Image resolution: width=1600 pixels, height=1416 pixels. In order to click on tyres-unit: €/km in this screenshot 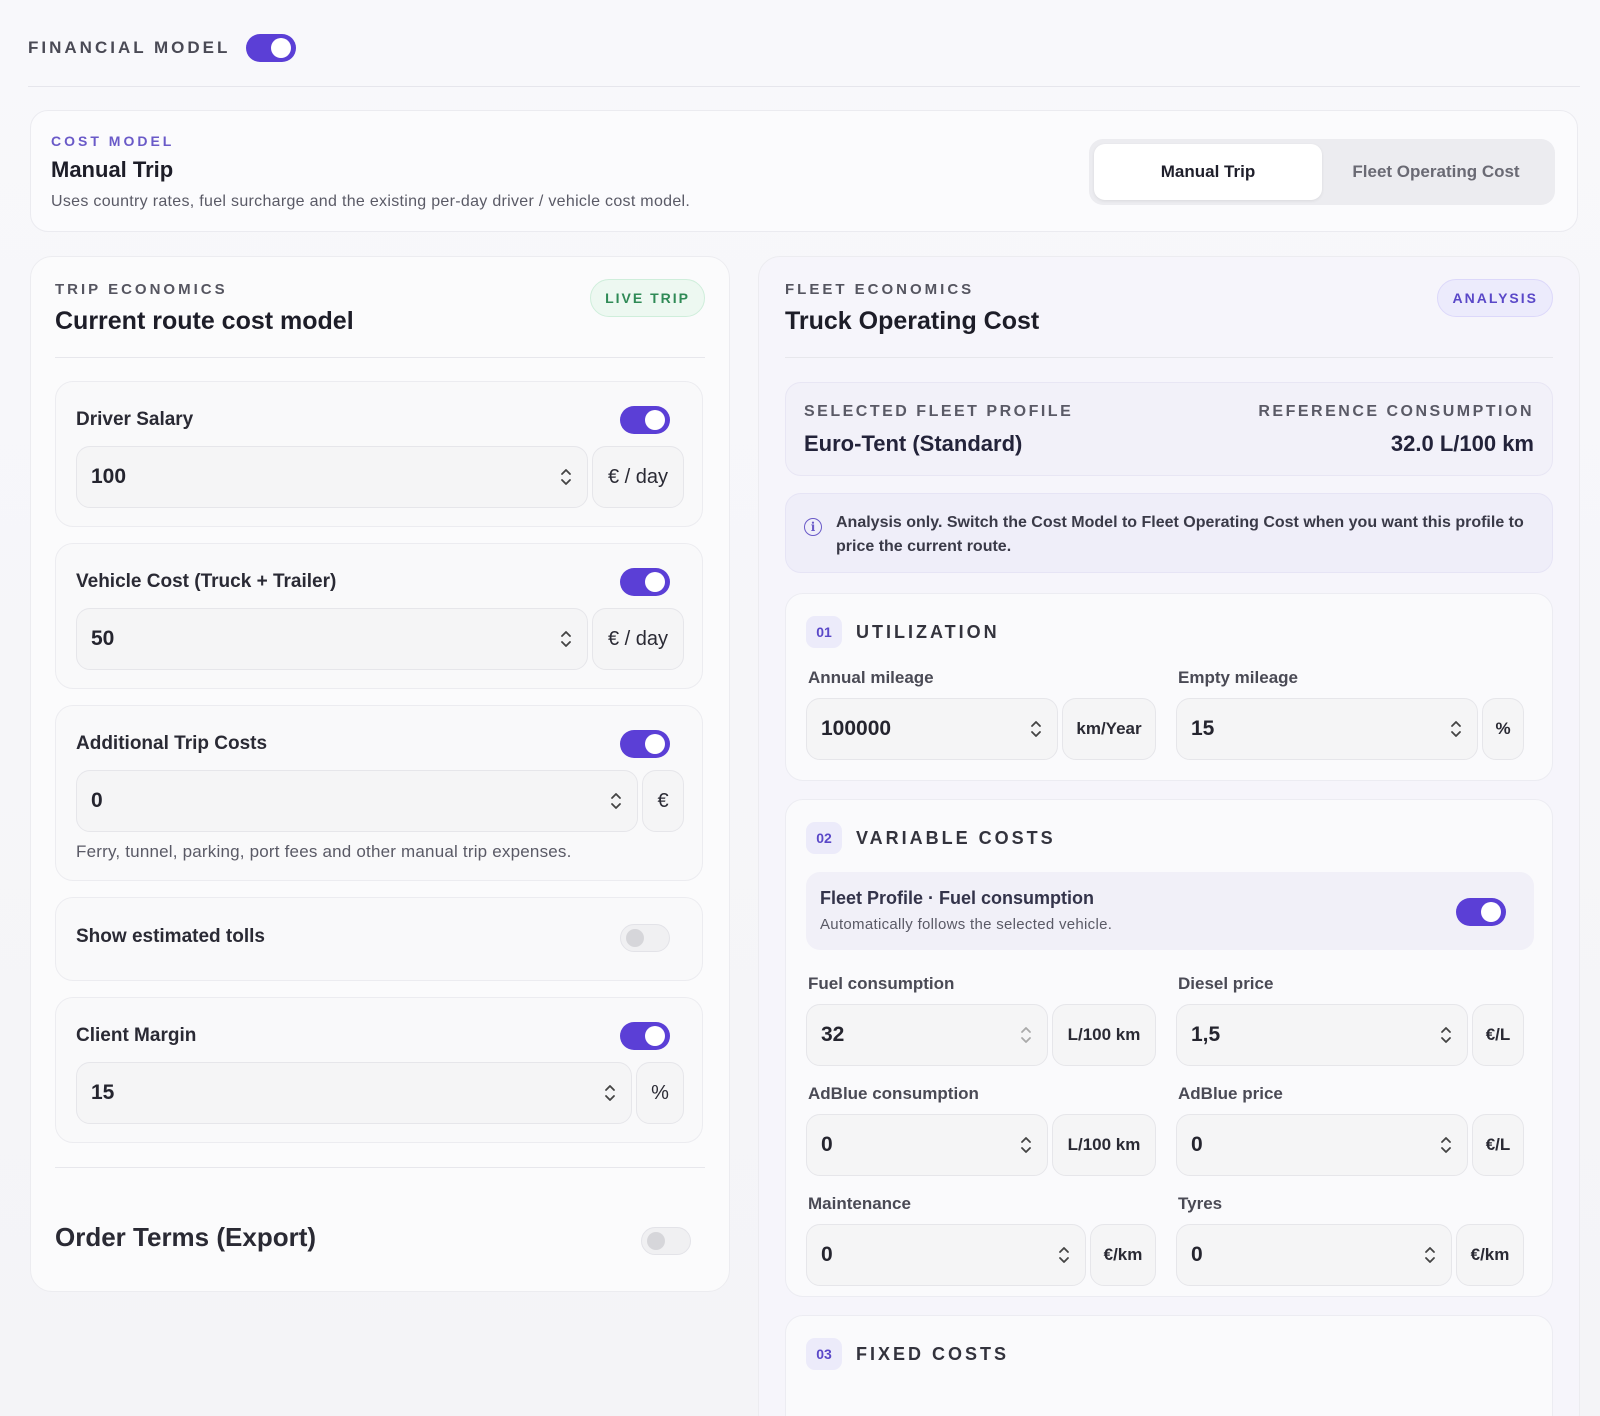, I will do `click(1490, 1255)`.